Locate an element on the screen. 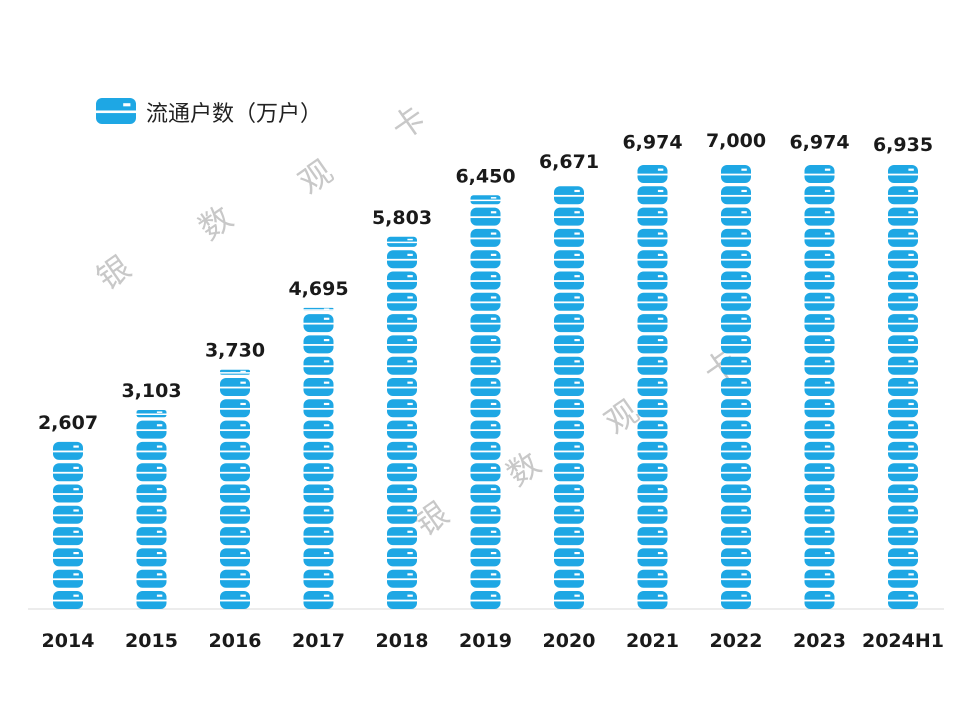 This screenshot has width=960, height=720. data-label: 6,974 is located at coordinates (819, 143).